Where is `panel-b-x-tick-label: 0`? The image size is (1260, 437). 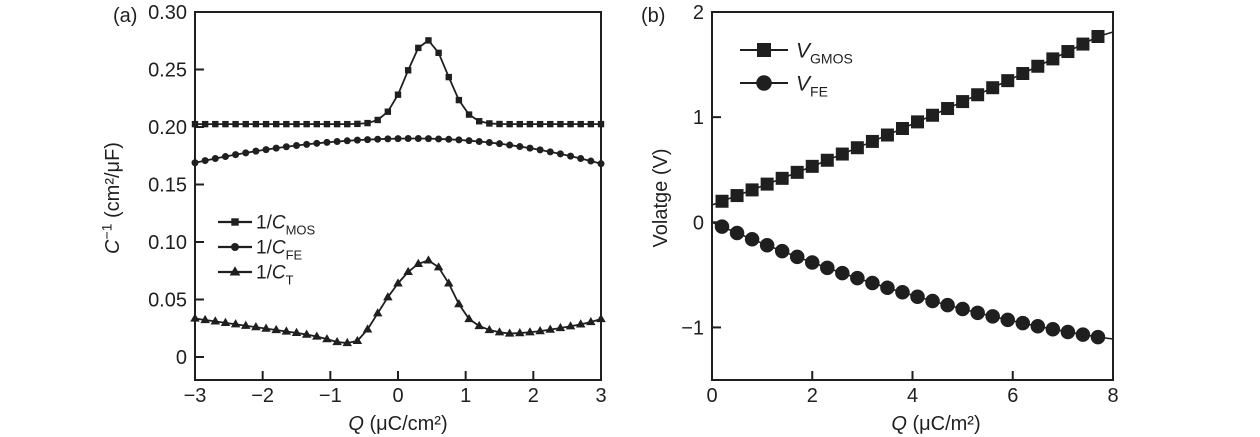
panel-b-x-tick-label: 0 is located at coordinates (711, 396).